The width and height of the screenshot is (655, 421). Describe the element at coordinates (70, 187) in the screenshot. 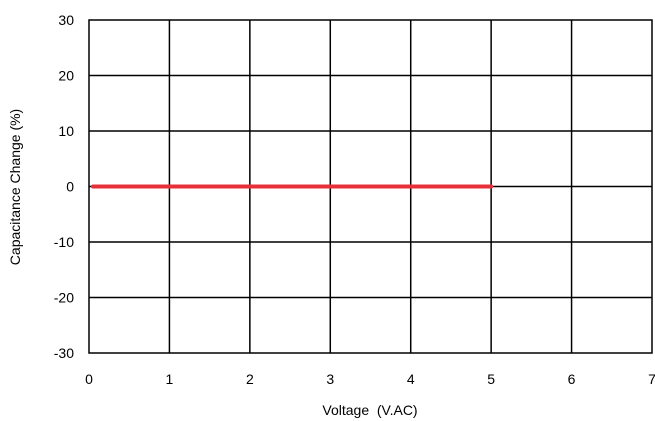

I see `y-tick-label: 0` at that location.